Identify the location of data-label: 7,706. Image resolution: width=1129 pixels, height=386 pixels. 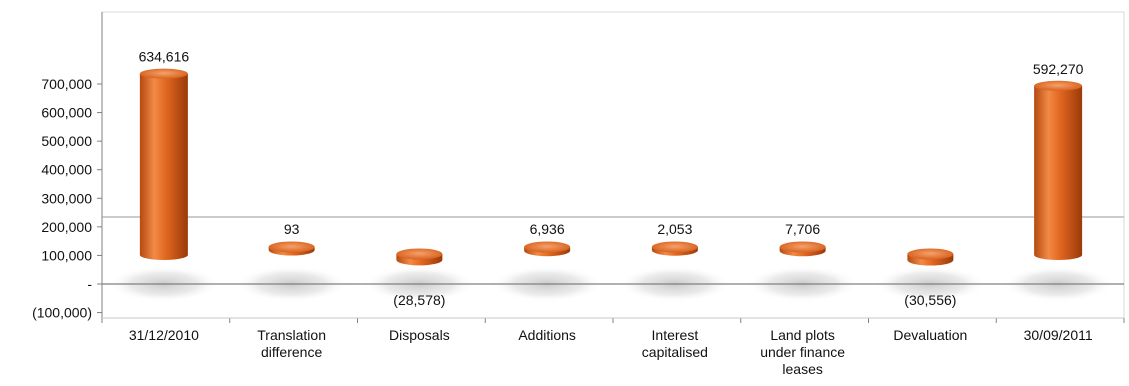
(802, 229).